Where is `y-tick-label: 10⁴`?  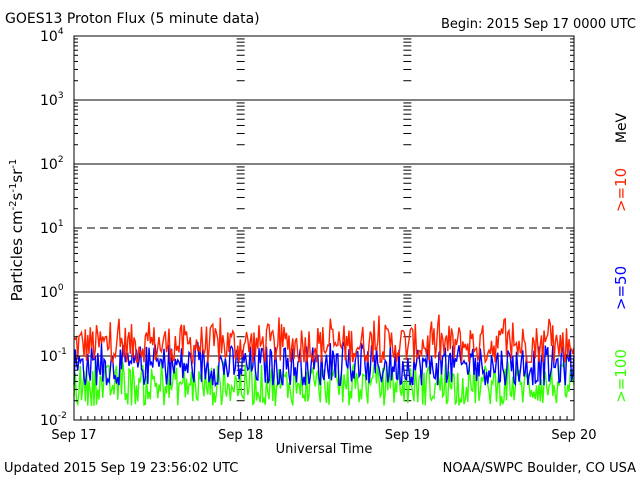 y-tick-label: 10⁴ is located at coordinates (52, 36).